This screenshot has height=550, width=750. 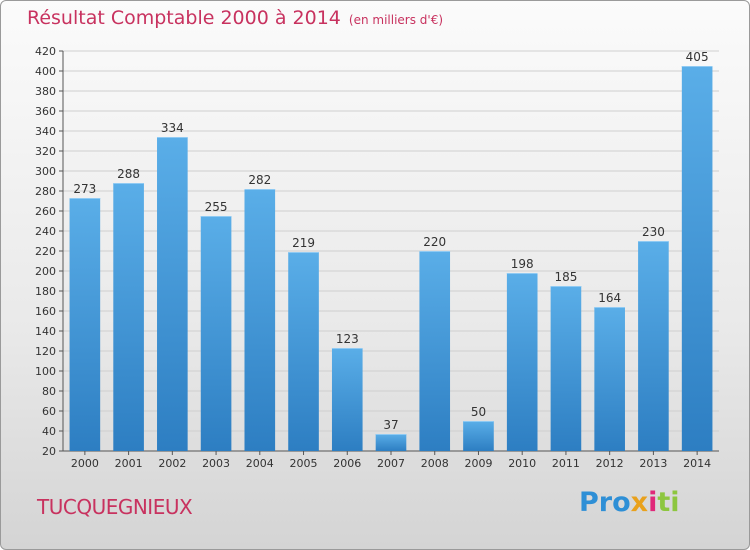 What do you see at coordinates (49, 431) in the screenshot?
I see `y-tick-label: 40` at bounding box center [49, 431].